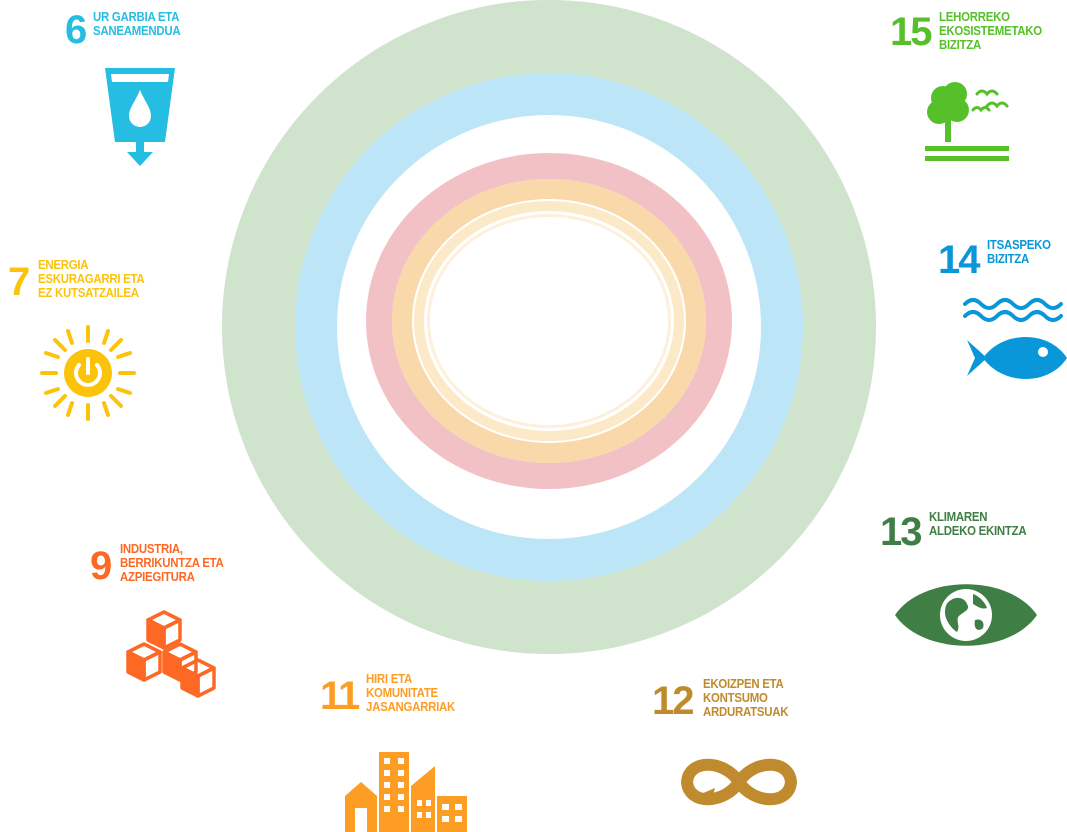 The width and height of the screenshot is (1067, 832). What do you see at coordinates (91, 278) in the screenshot?
I see `goal-7-title: ENERGIA ESKURAGARRI ETA EZ KUTSATZAILEA` at bounding box center [91, 278].